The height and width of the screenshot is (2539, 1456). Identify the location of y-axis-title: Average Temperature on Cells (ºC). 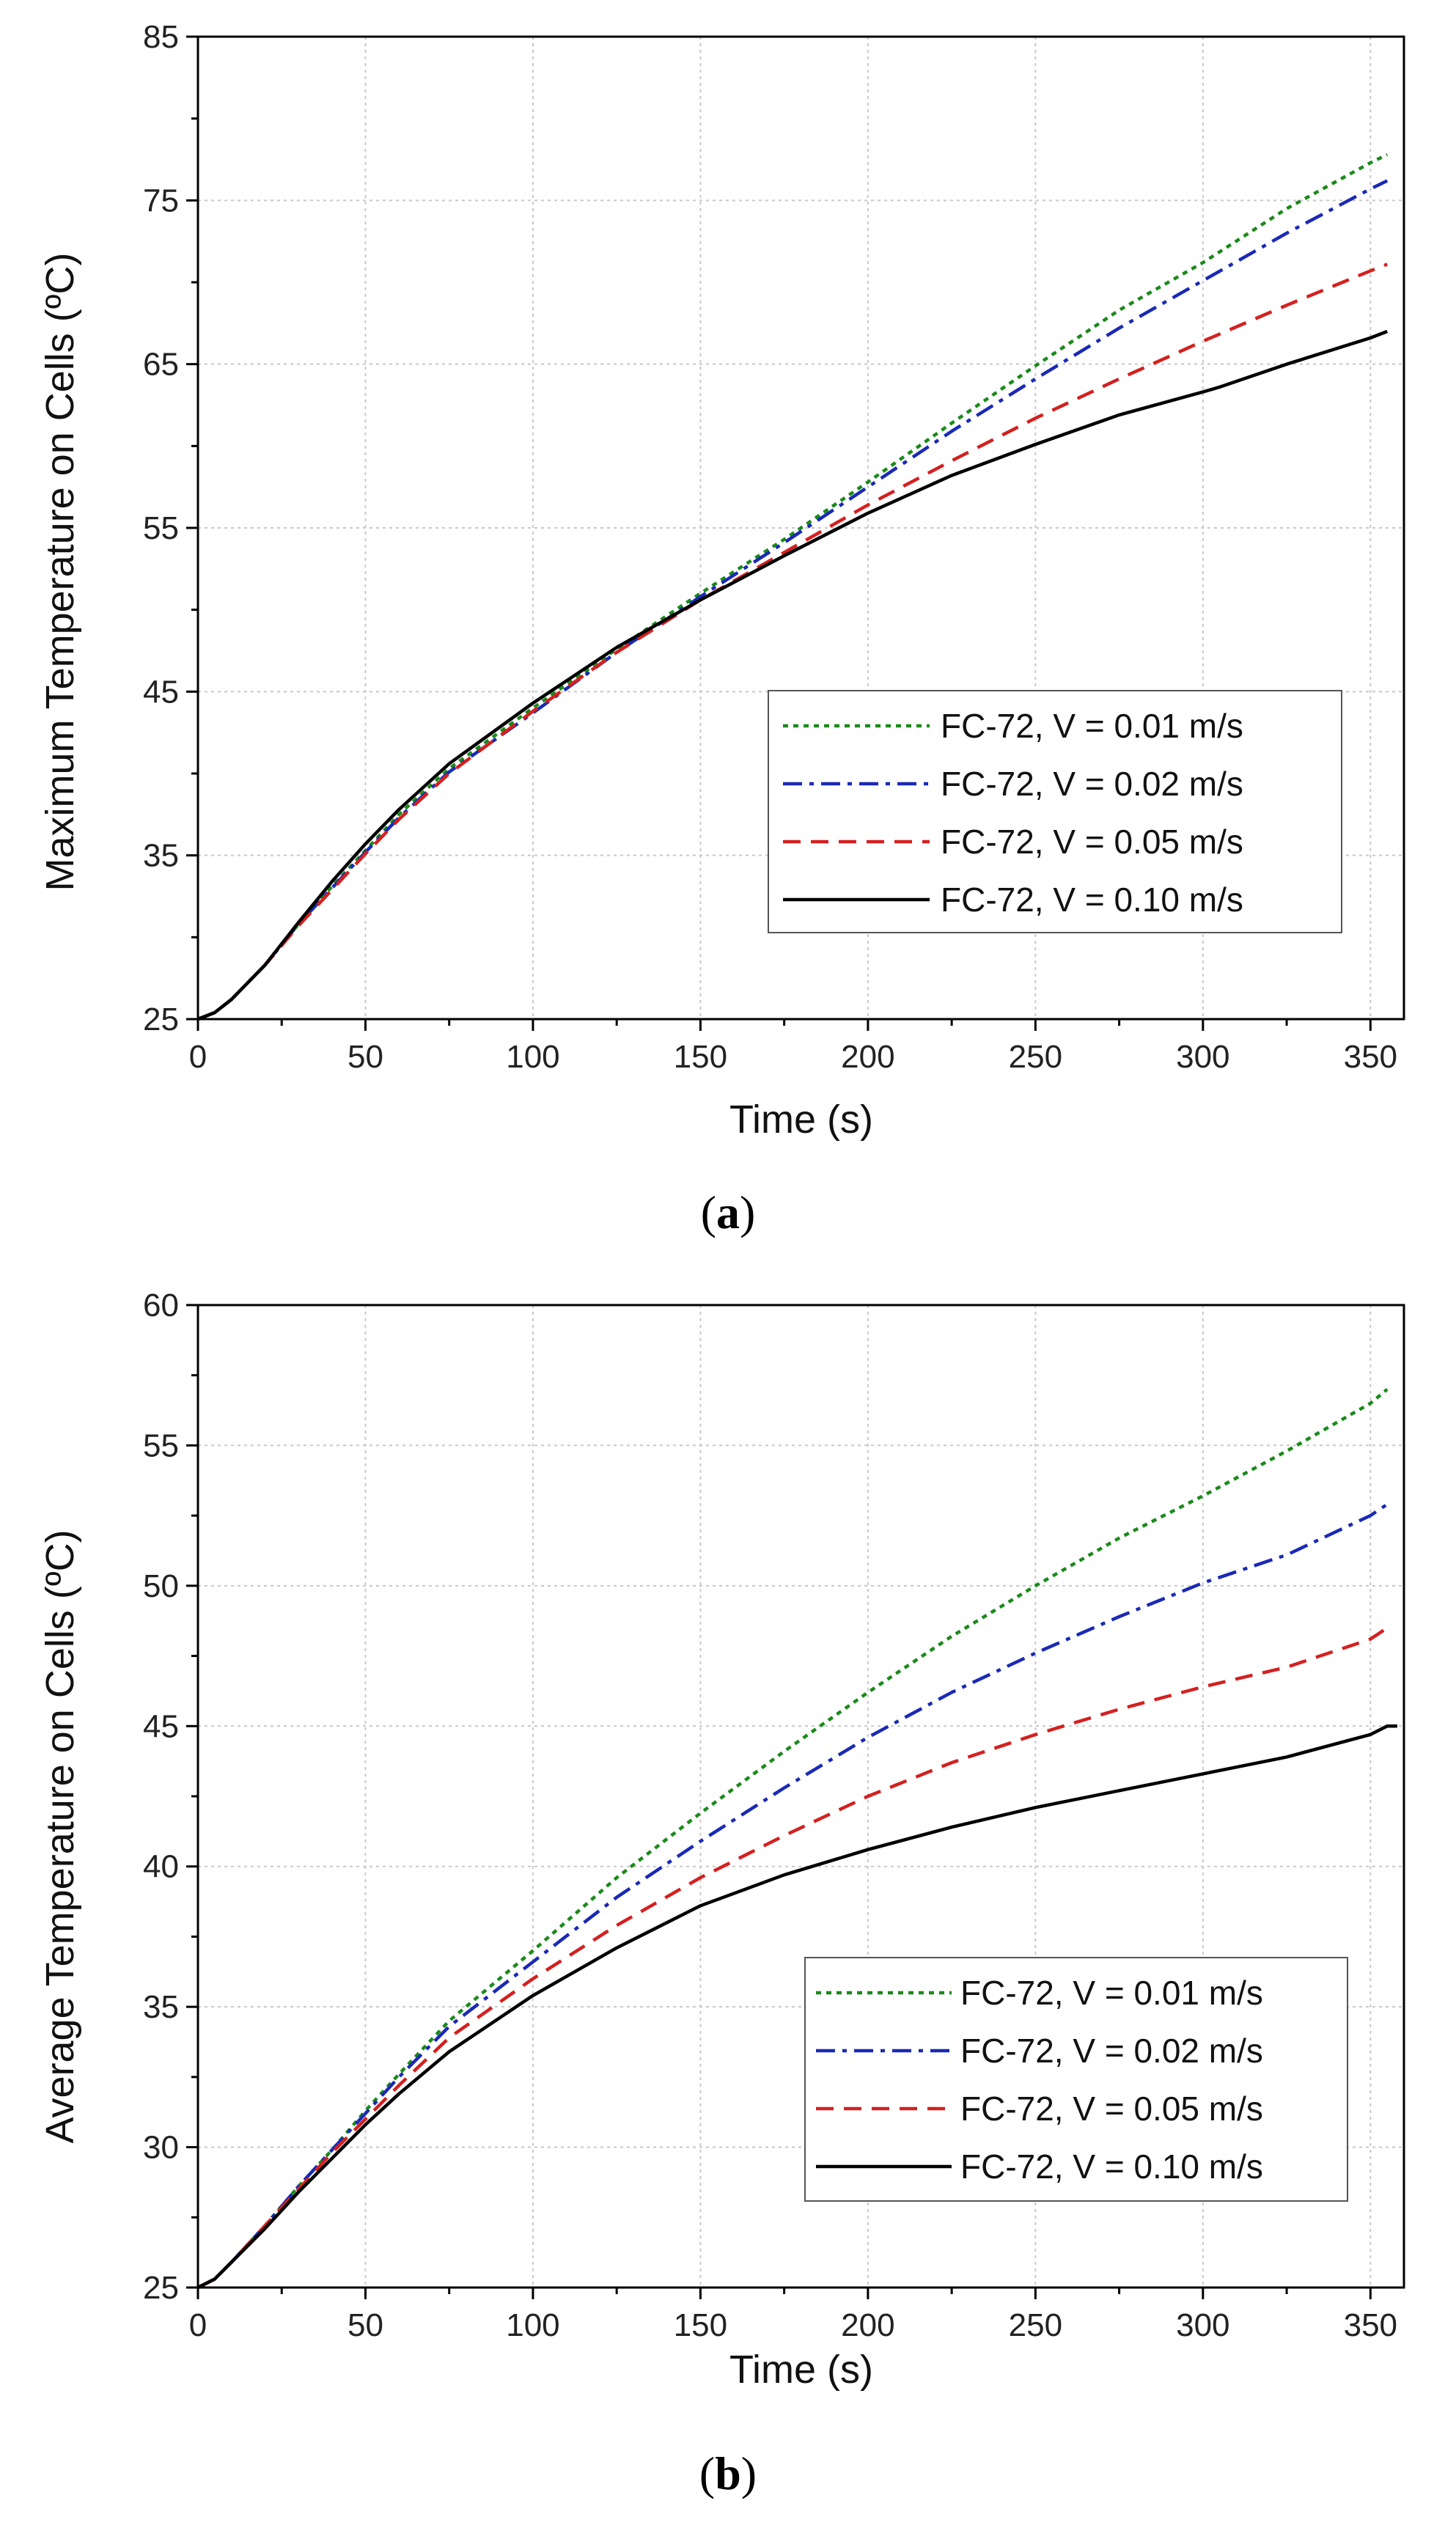
(60, 1836).